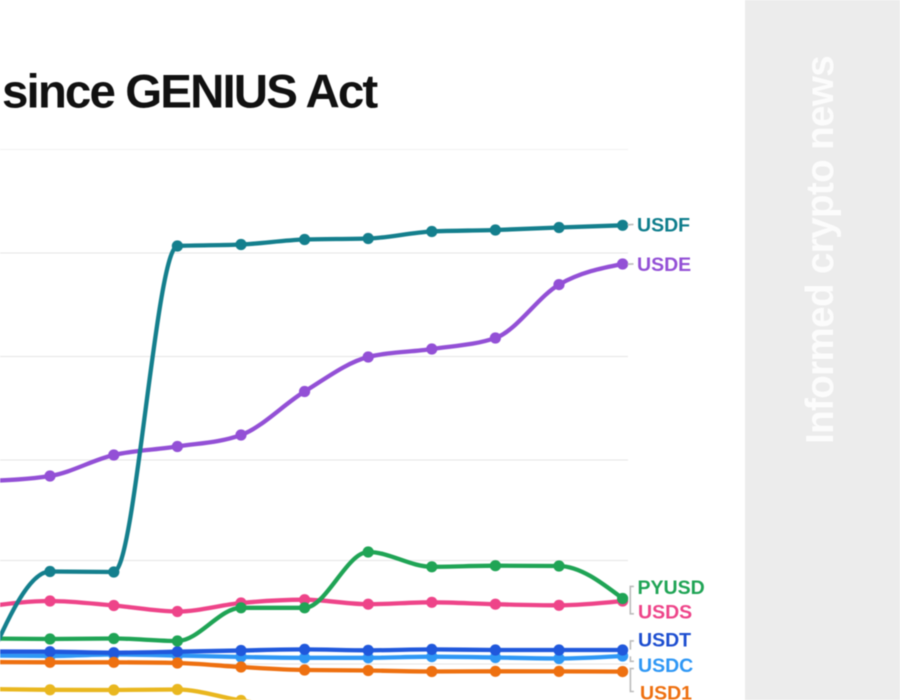 The width and height of the screenshot is (900, 700). Describe the element at coordinates (663, 226) in the screenshot. I see `svg-text: USDF` at that location.